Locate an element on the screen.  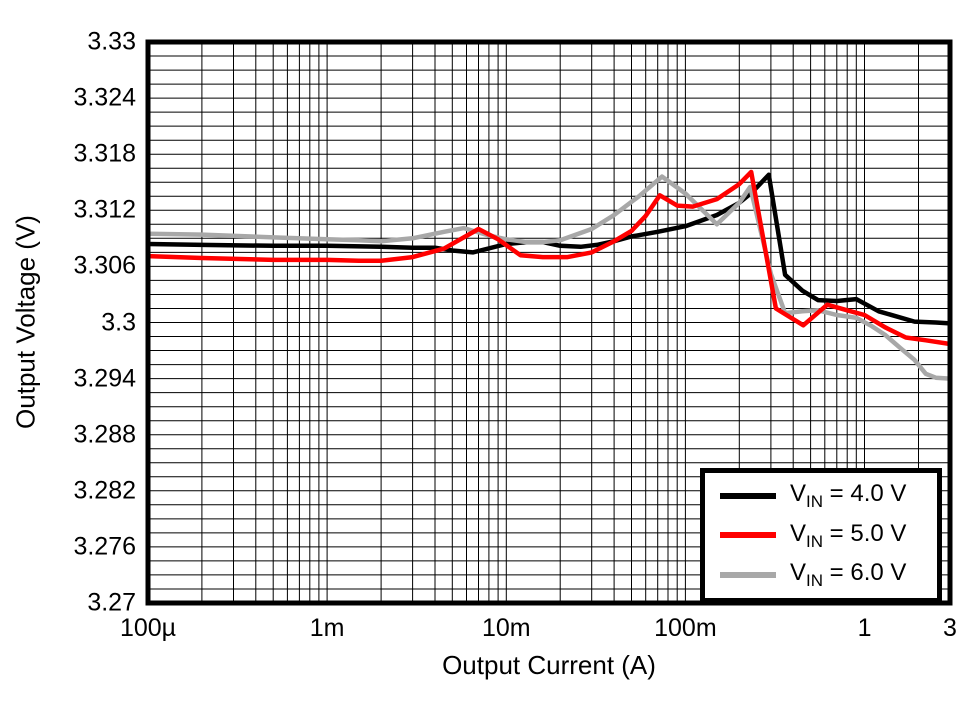
legend-label-vin-6v: VIN = 6.0 V is located at coordinates (848, 574).